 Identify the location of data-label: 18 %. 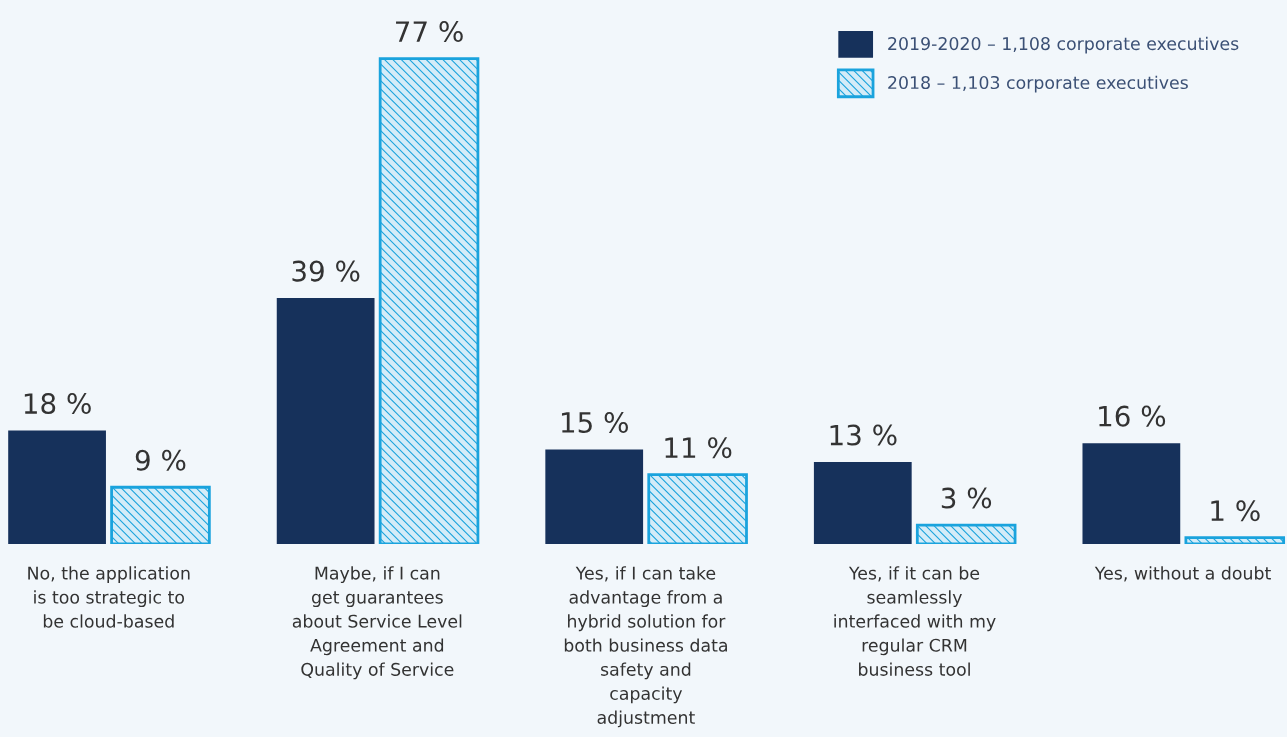
(57, 404).